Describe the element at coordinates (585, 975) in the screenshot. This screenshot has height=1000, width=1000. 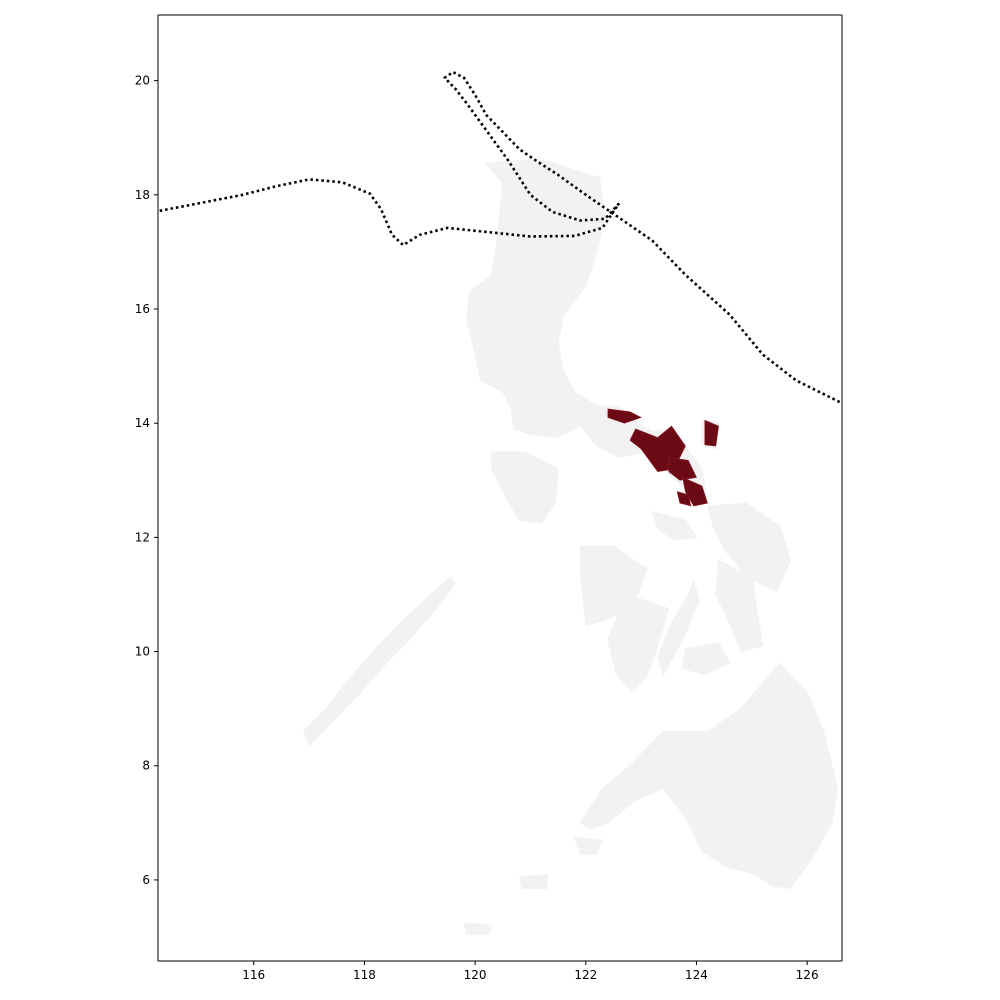
I see `x-tick-label: 122` at that location.